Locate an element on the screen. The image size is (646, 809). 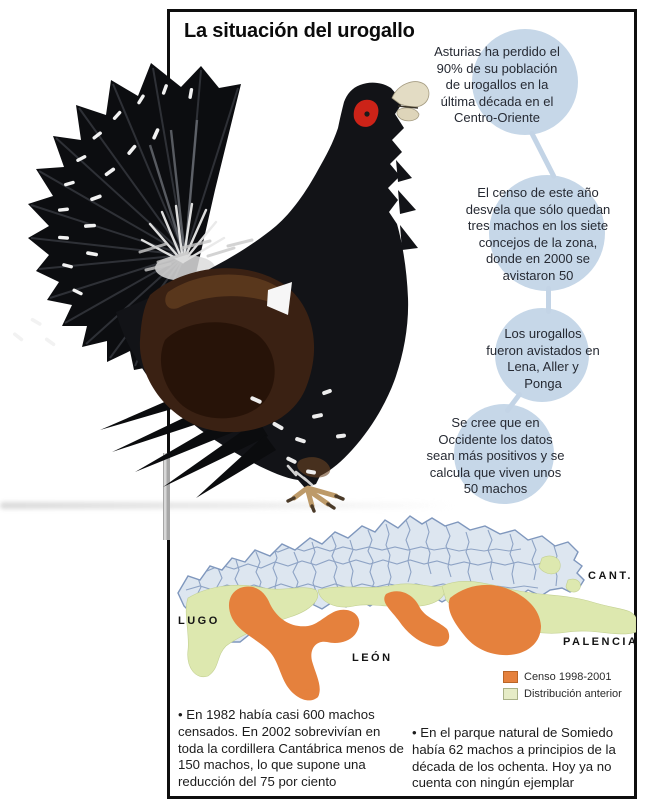
map-label-cantabria: CANT. is located at coordinates (610, 576).